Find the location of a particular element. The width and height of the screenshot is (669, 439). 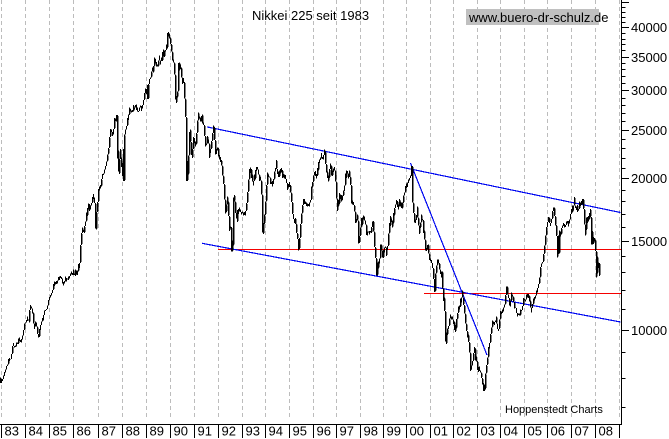

svg-text: 30000 is located at coordinates (649, 90).